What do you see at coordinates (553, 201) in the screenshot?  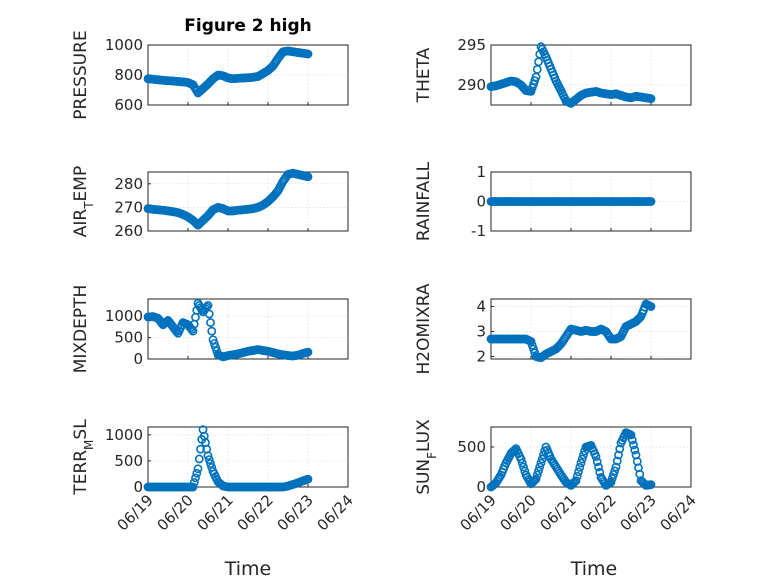 I see `subplot-rainfall: -1 0 1 RAINFALL` at bounding box center [553, 201].